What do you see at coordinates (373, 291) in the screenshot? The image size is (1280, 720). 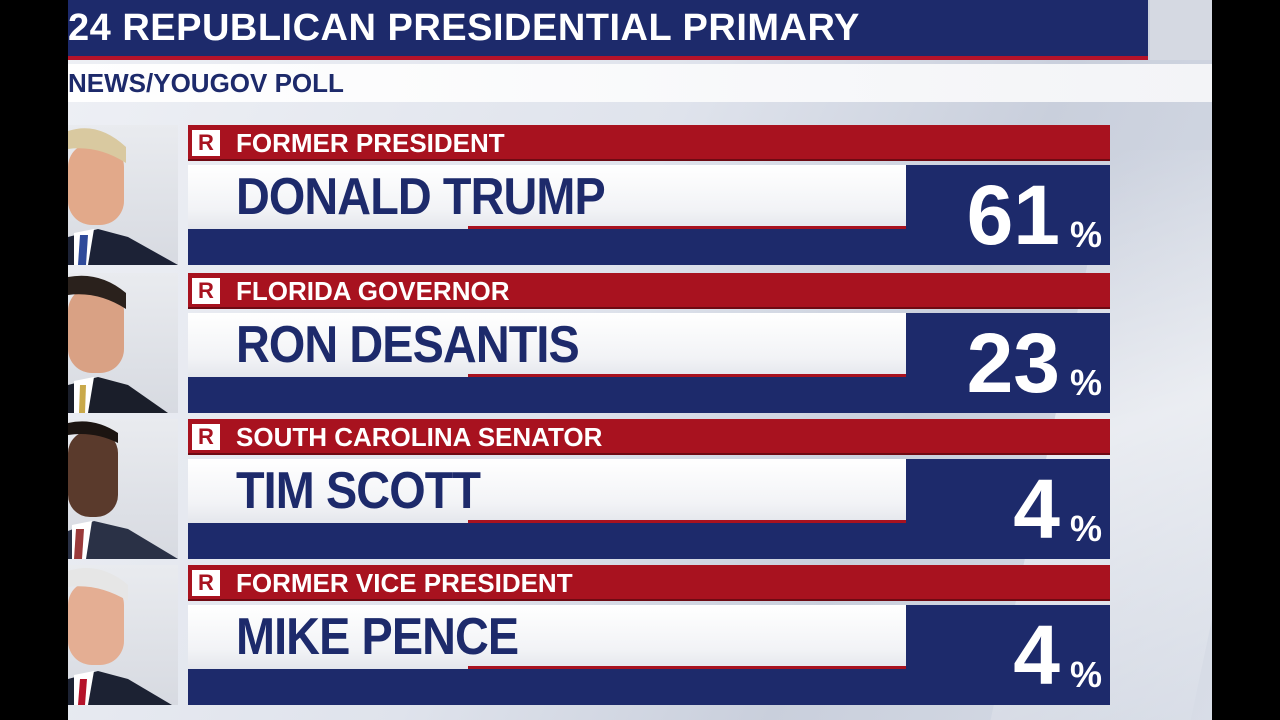 I see `candidate-role: FLORIDA GOVERNOR` at bounding box center [373, 291].